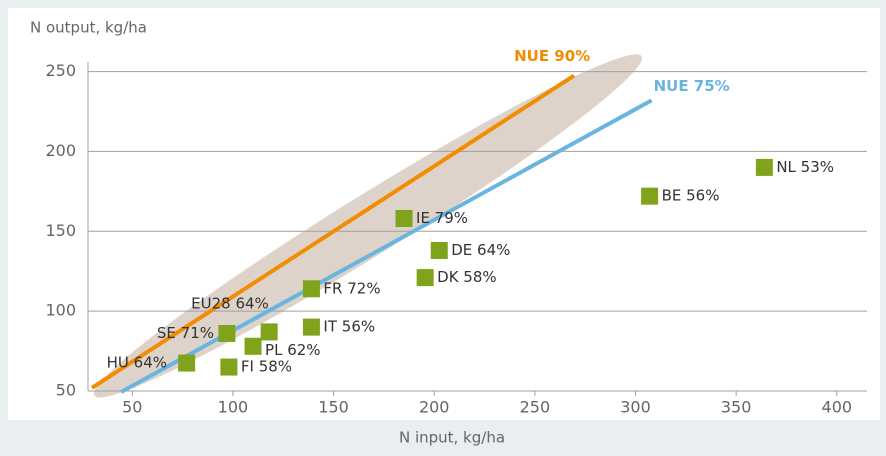 This screenshot has height=456, width=886. Describe the element at coordinates (351, 288) in the screenshot. I see `point-label: FR 72%` at that location.